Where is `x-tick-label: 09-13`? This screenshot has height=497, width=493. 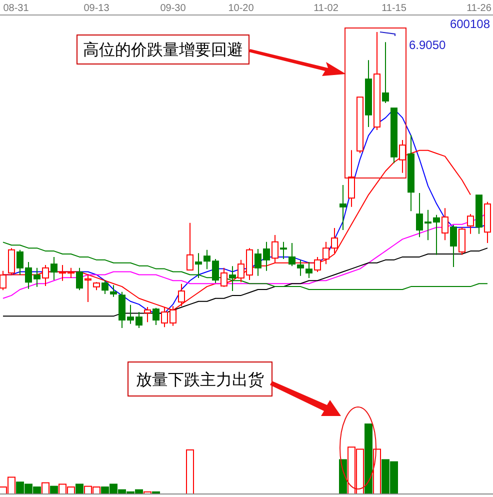
x-tick-label: 09-13 is located at coordinates (97, 8).